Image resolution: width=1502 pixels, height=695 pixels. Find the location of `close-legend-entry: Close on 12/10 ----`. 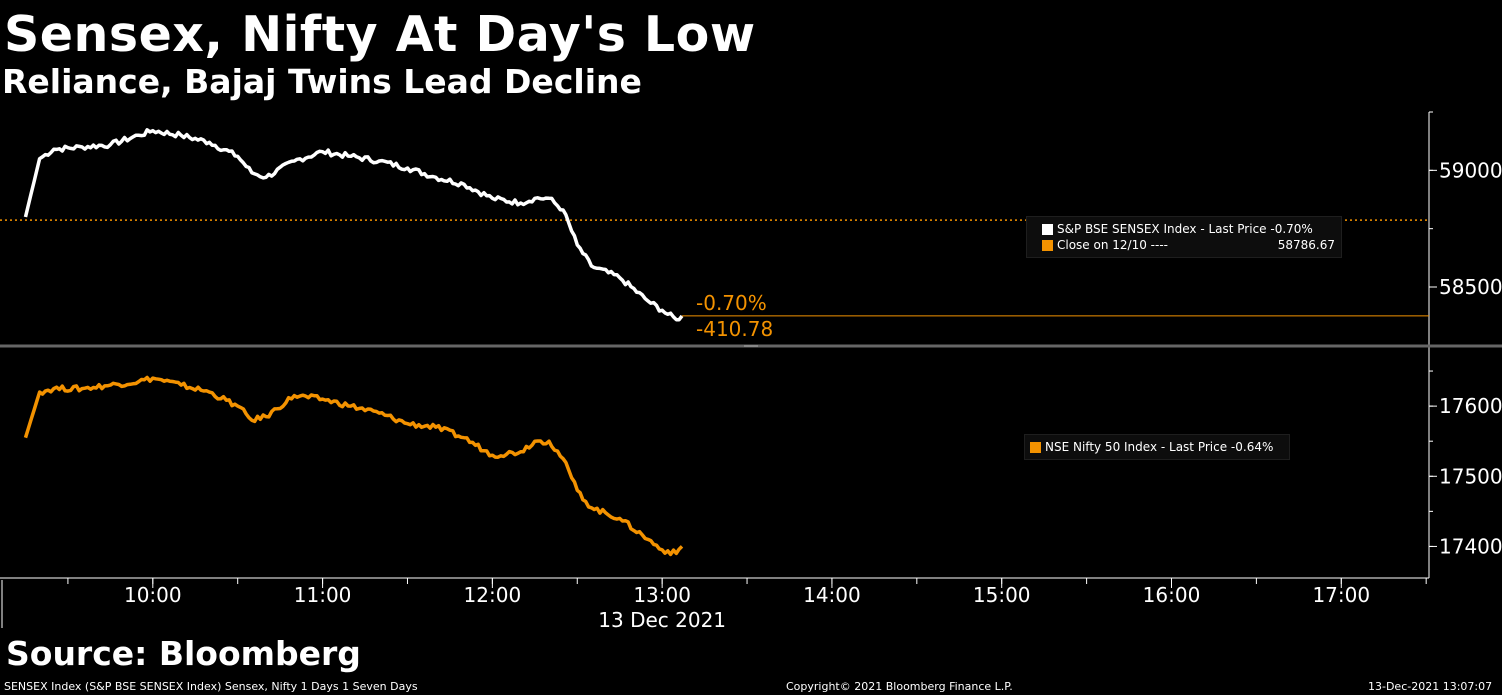

close-legend-entry: Close on 12/10 ---- is located at coordinates (1105, 245).